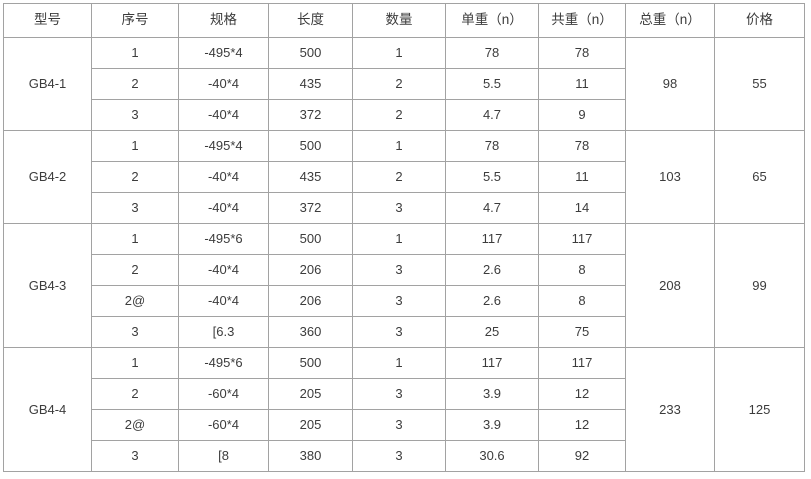 Image resolution: width=811 pixels, height=479 pixels. I want to click on cell-unit-weight: 78, so click(492, 53).